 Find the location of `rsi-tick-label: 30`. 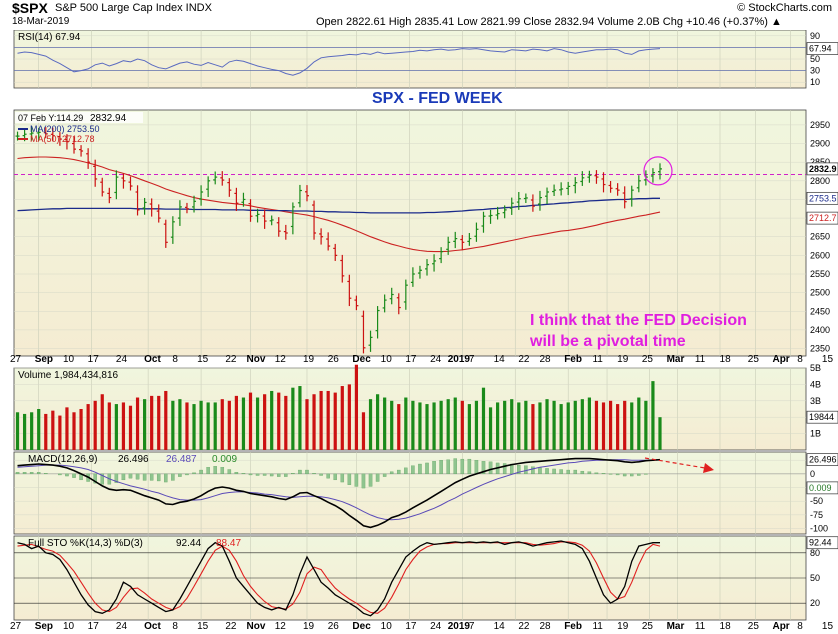

rsi-tick-label: 30 is located at coordinates (815, 71).